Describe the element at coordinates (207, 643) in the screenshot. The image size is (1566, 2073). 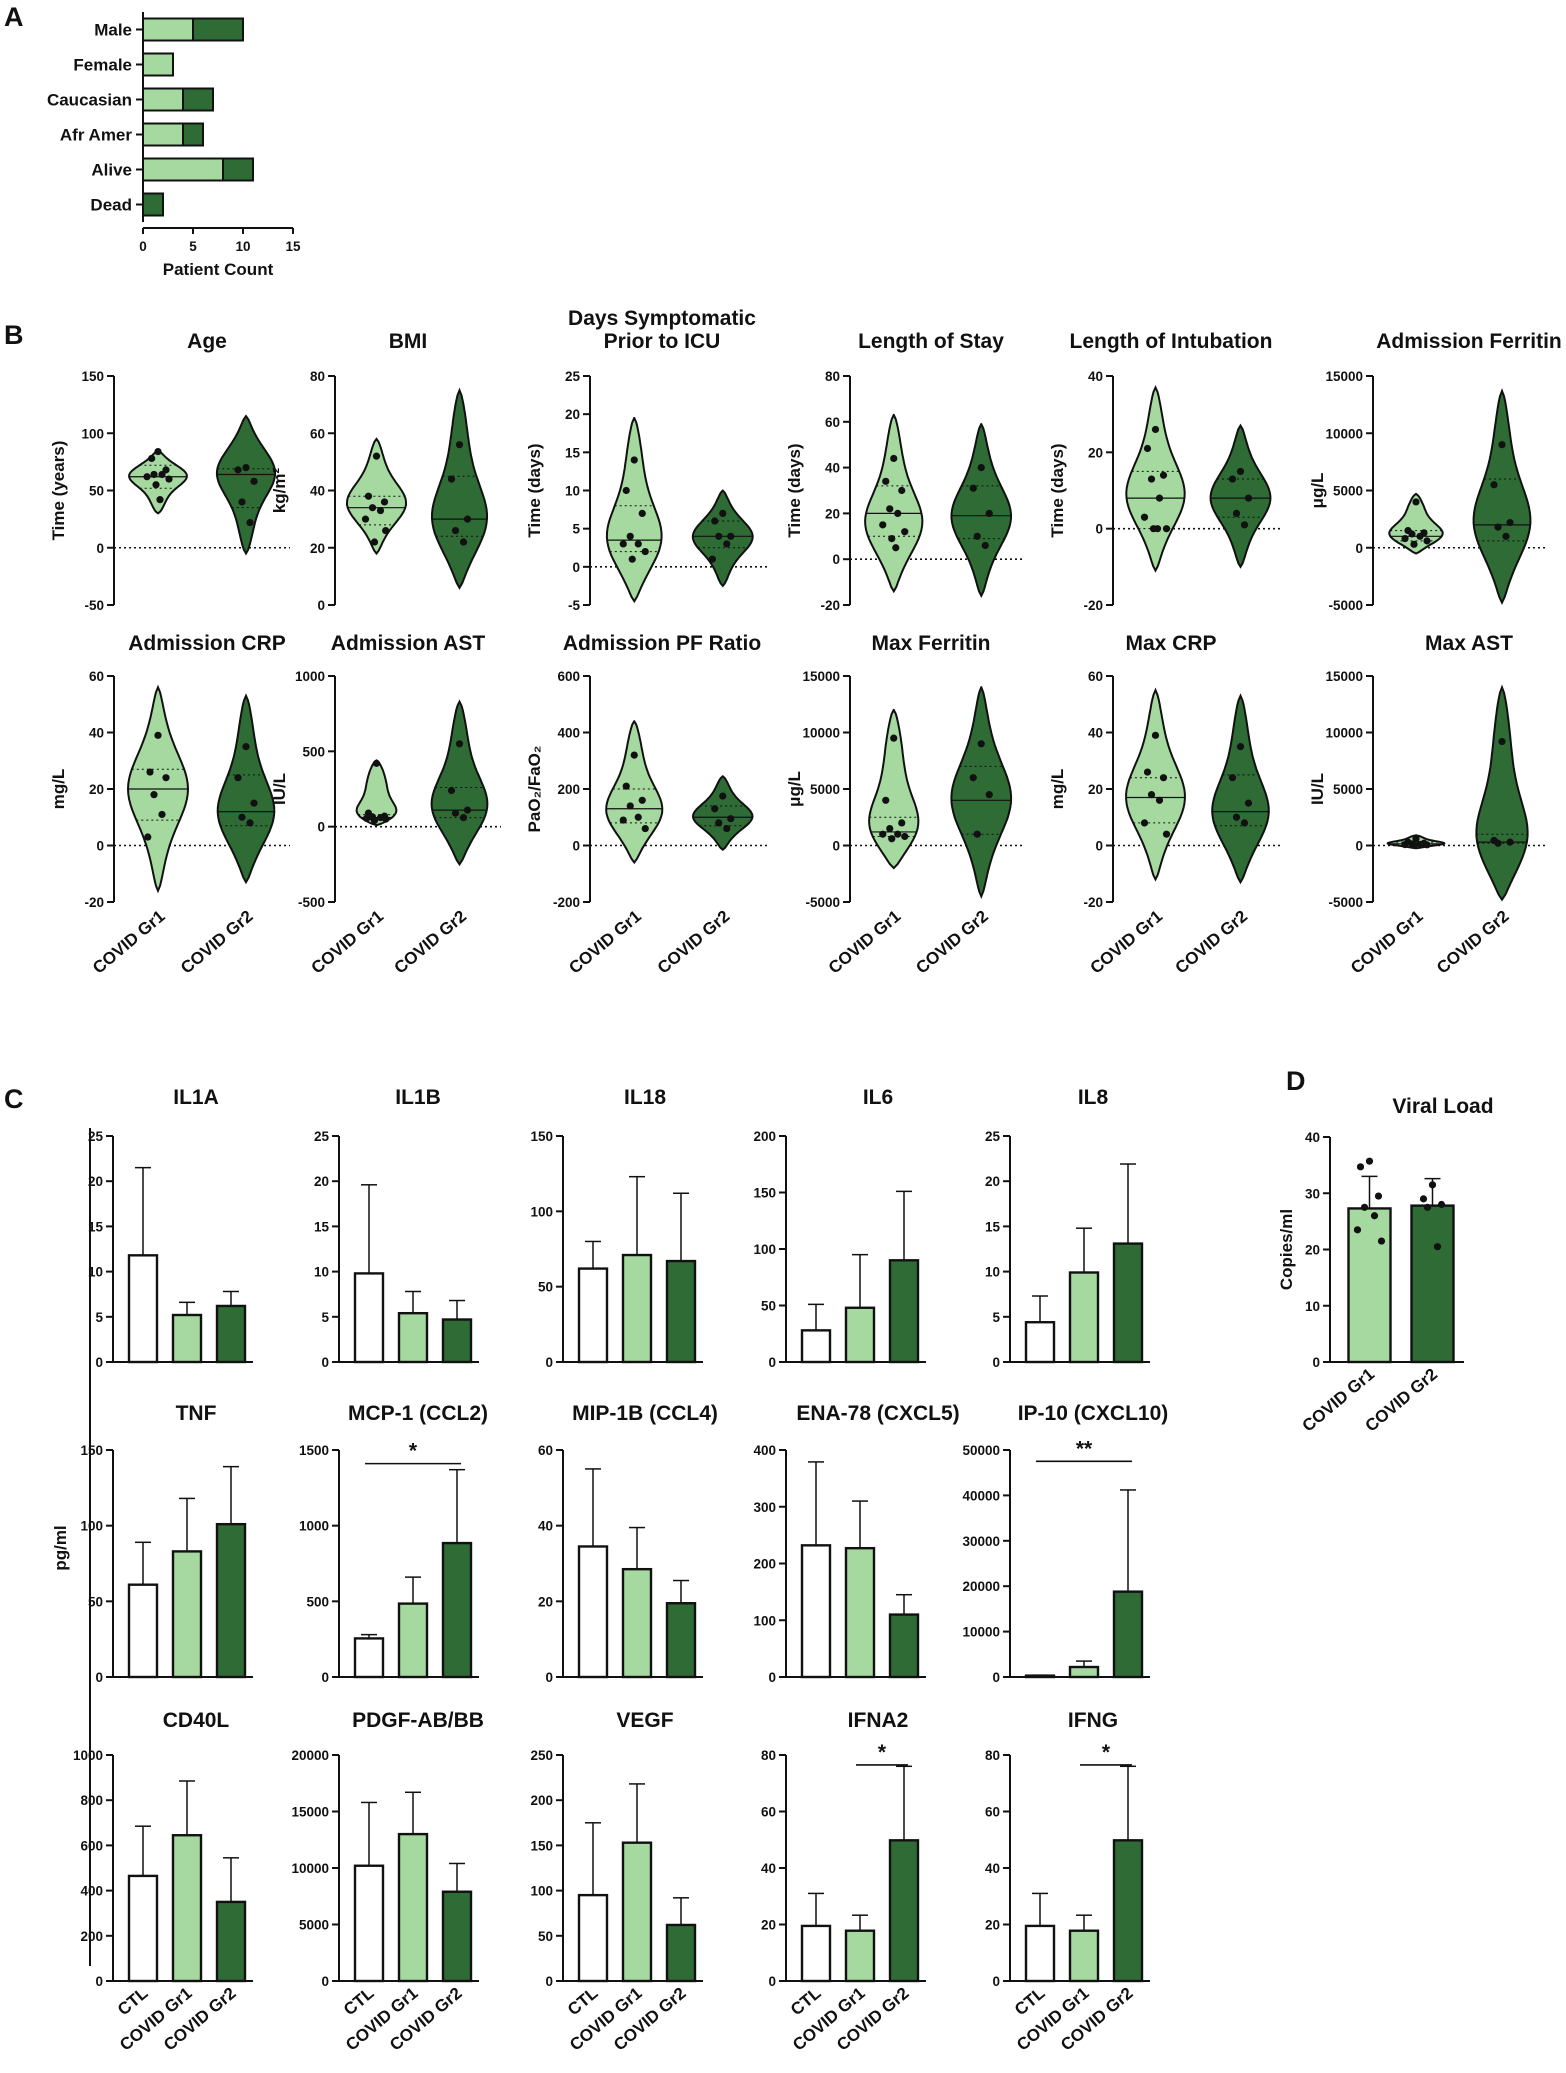
I see `chart-title: Admission CRP` at that location.